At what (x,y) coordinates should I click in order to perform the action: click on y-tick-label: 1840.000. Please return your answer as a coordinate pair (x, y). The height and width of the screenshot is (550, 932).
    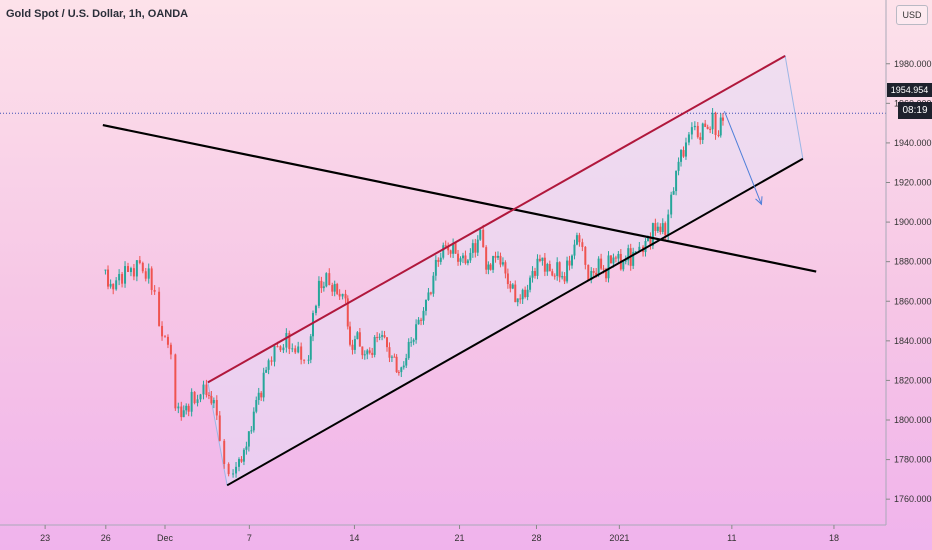
    Looking at the image, I should click on (913, 341).